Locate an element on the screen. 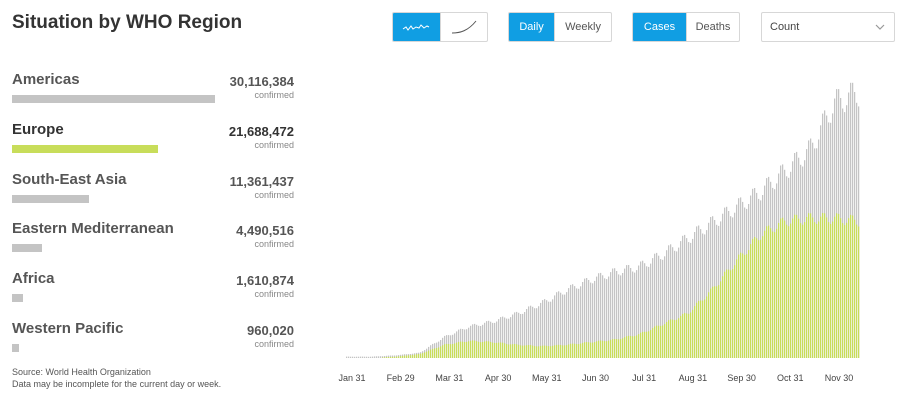 The height and width of the screenshot is (401, 900). page-title: Situation by WHO Region is located at coordinates (127, 22).